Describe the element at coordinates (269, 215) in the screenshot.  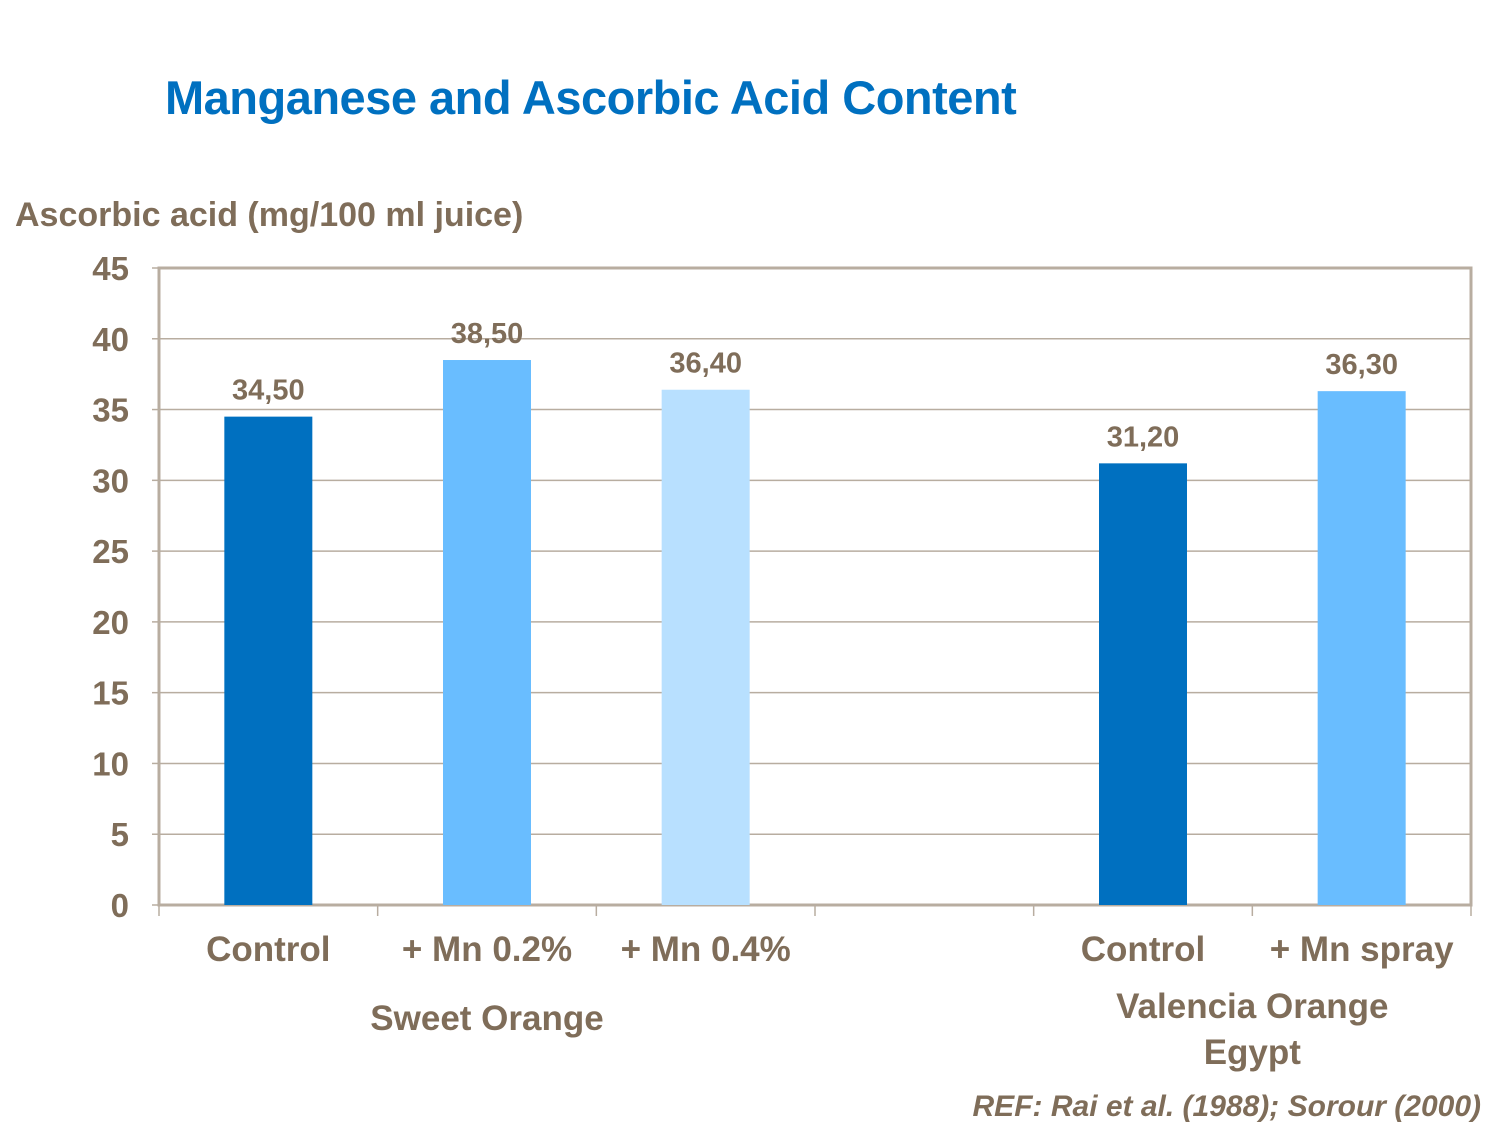
I see `y-axis-label: Ascorbic acid (mg/100 ml juice)` at that location.